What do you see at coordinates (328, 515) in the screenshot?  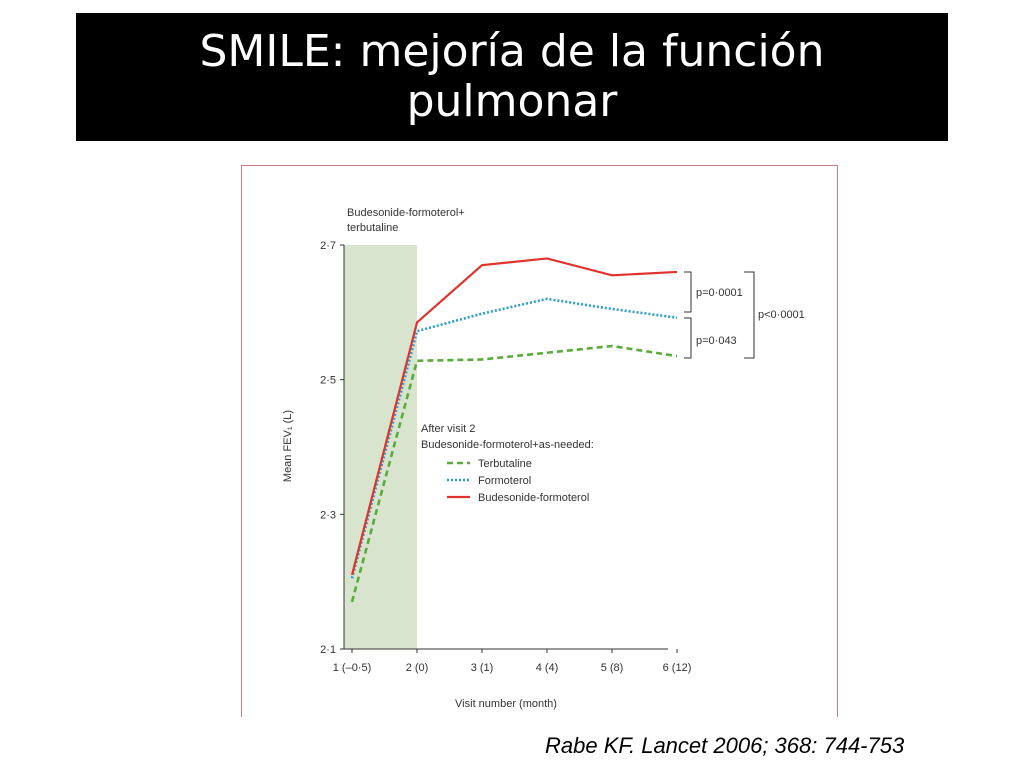 I see `y-tick-label: 2·3` at bounding box center [328, 515].